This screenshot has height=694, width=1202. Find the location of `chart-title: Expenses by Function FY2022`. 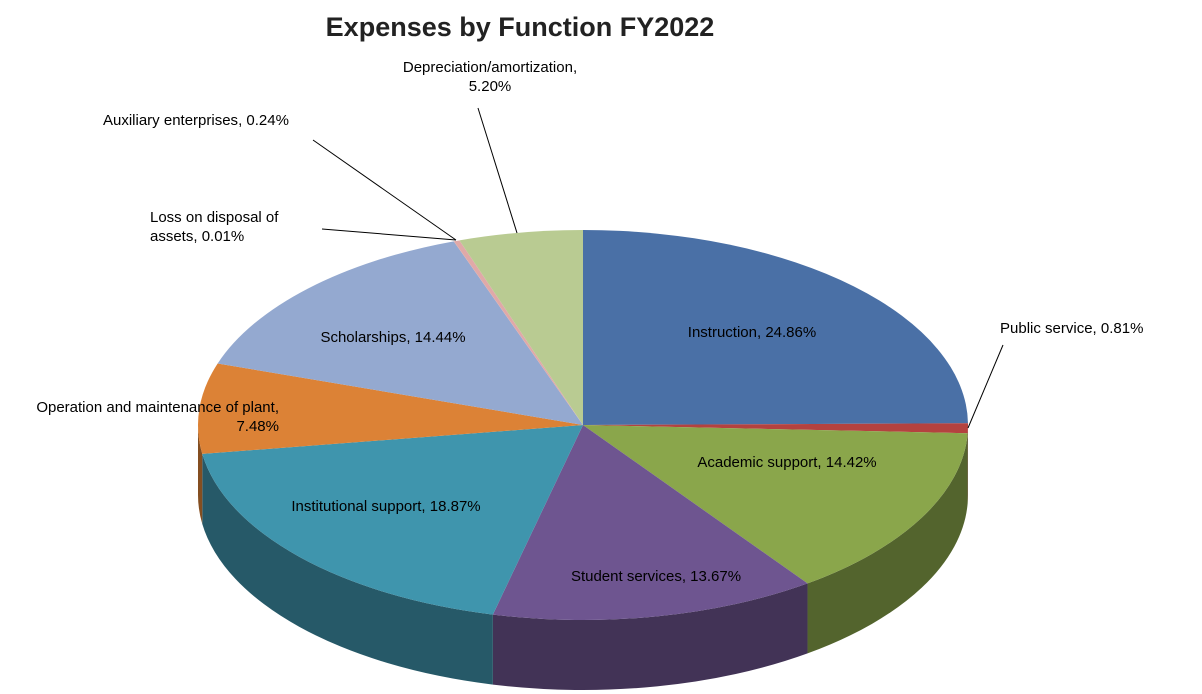

chart-title: Expenses by Function FY2022 is located at coordinates (520, 27).